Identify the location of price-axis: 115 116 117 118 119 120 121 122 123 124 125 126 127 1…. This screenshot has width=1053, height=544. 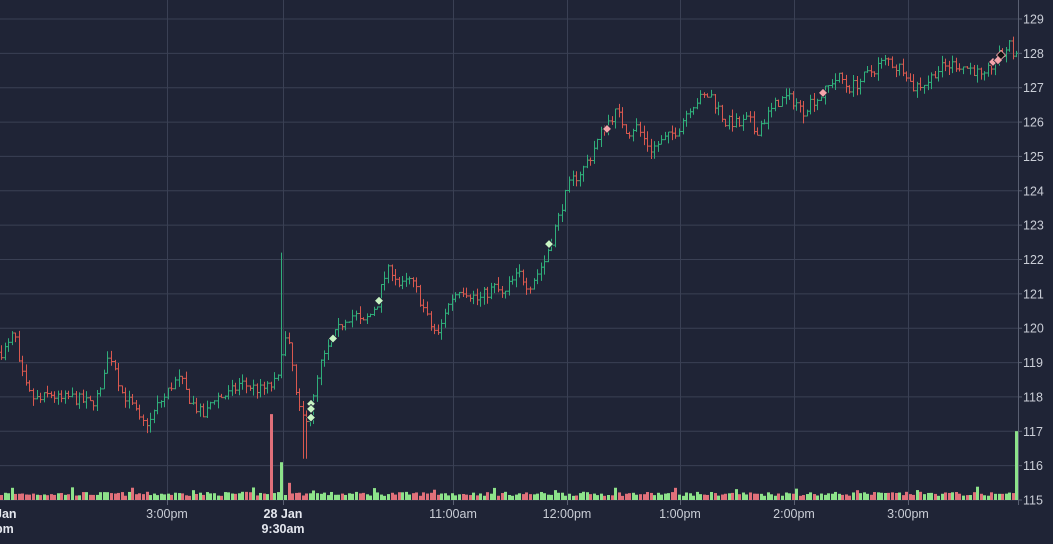
(1031, 260).